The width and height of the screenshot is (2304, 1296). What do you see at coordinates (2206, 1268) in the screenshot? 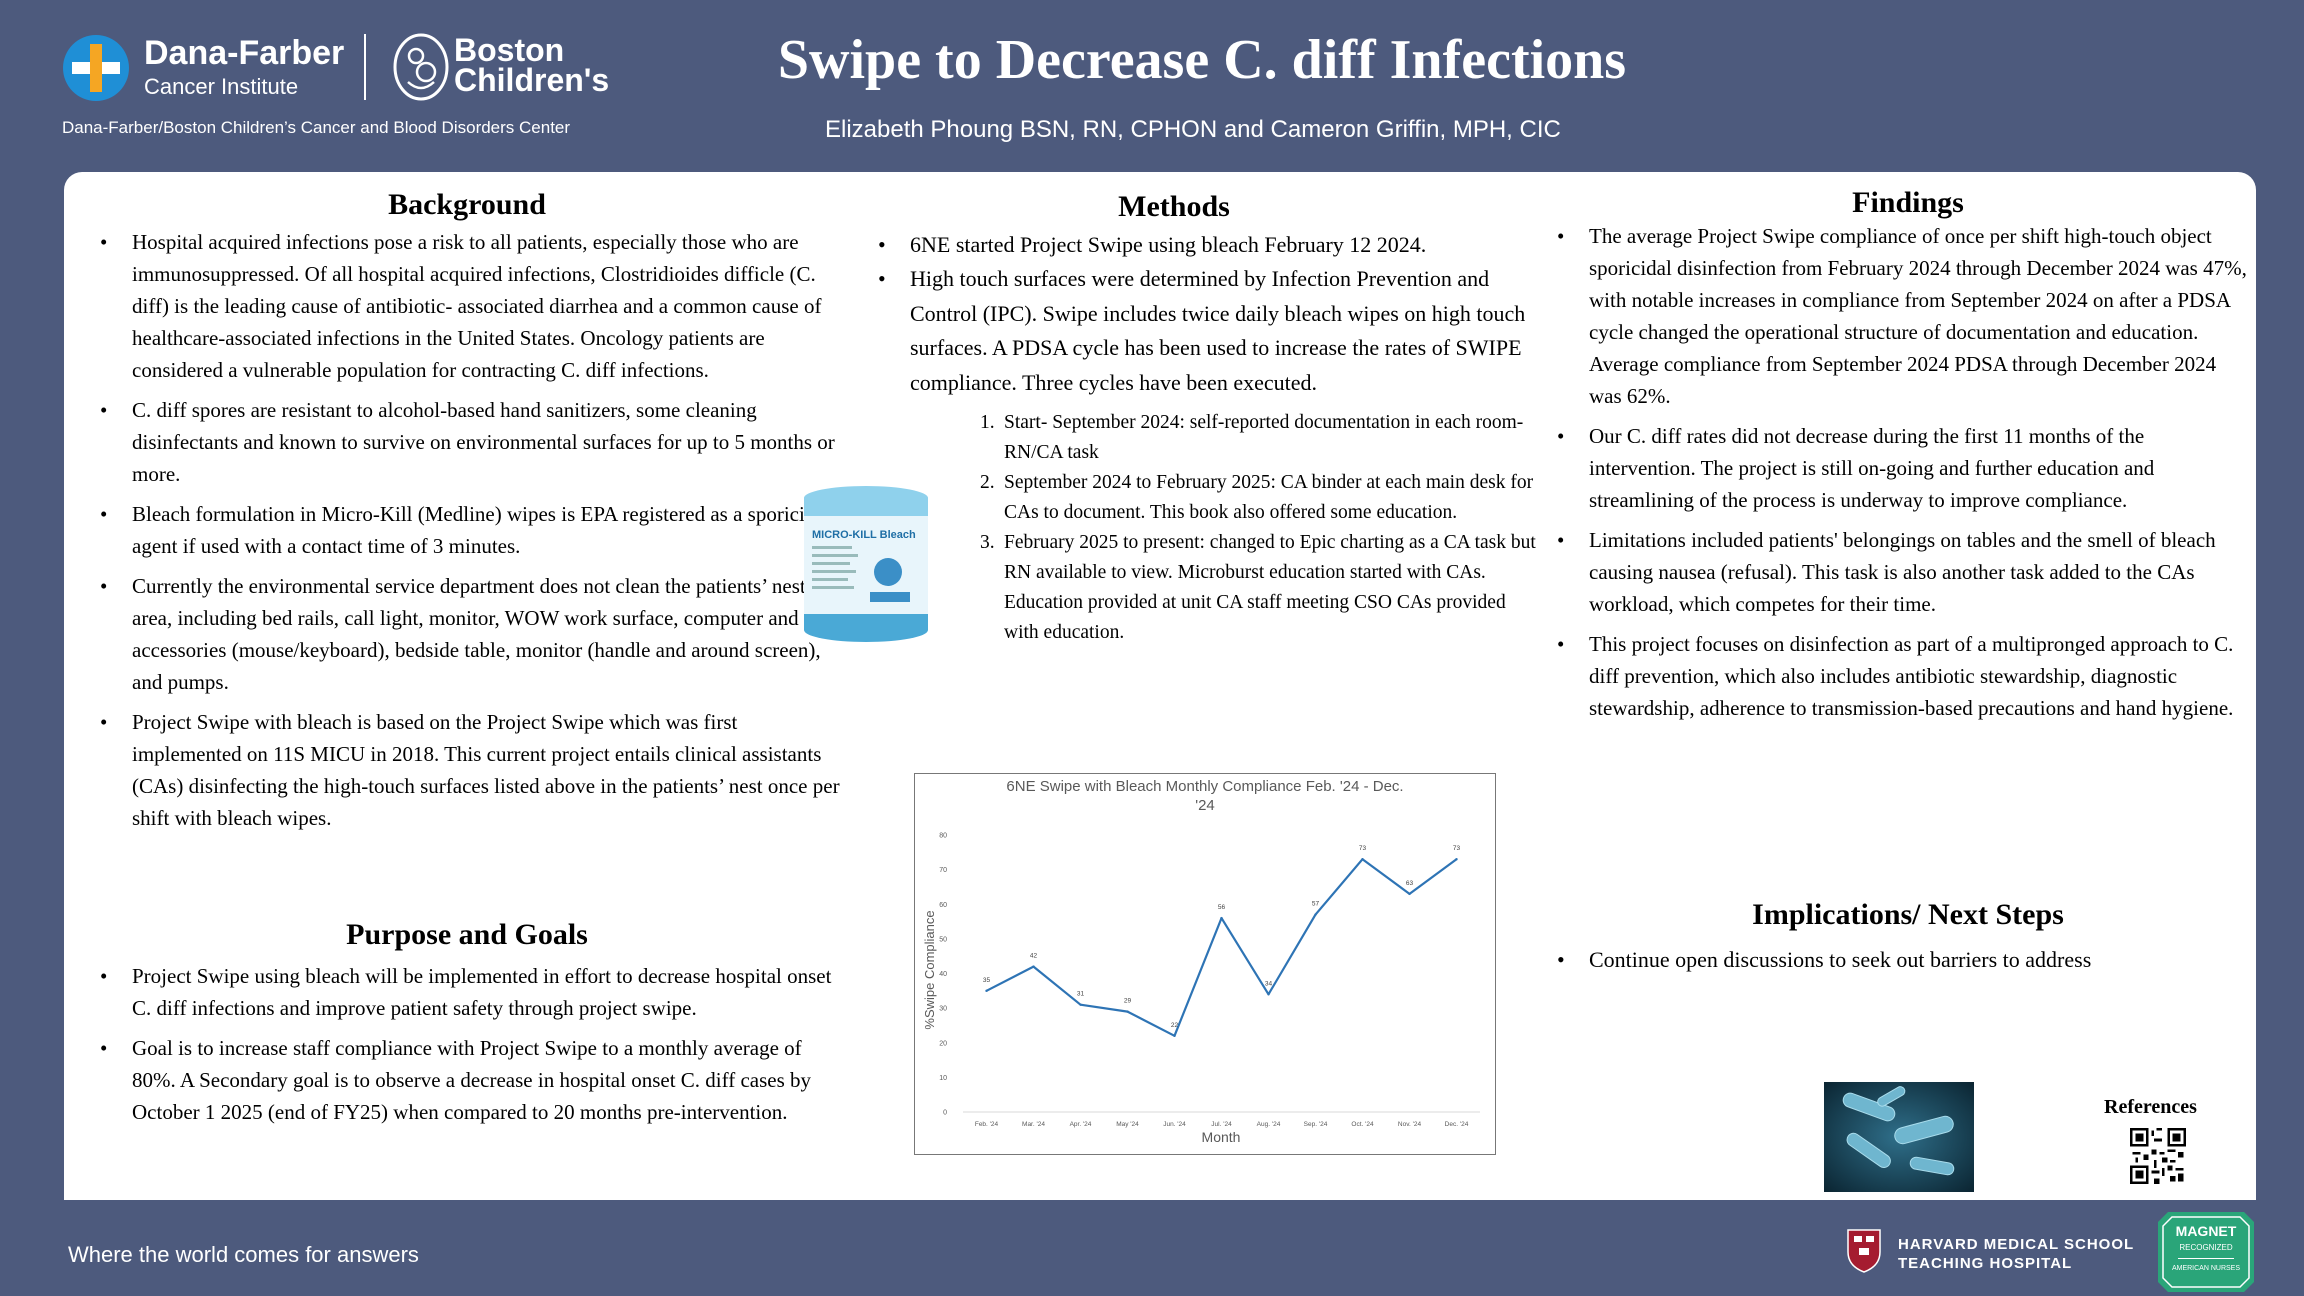
I see `magnet-line3: AMERICAN NURSES` at bounding box center [2206, 1268].